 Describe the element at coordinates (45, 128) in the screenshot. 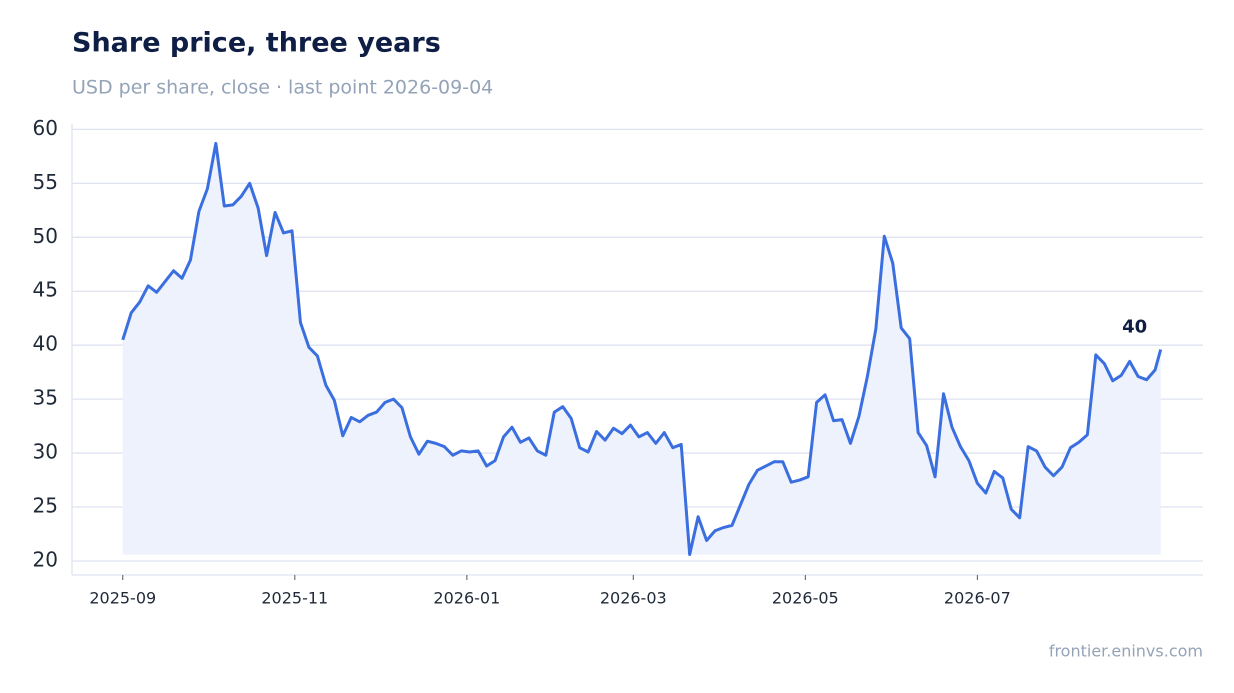

I see `y-tick-label: 60` at that location.